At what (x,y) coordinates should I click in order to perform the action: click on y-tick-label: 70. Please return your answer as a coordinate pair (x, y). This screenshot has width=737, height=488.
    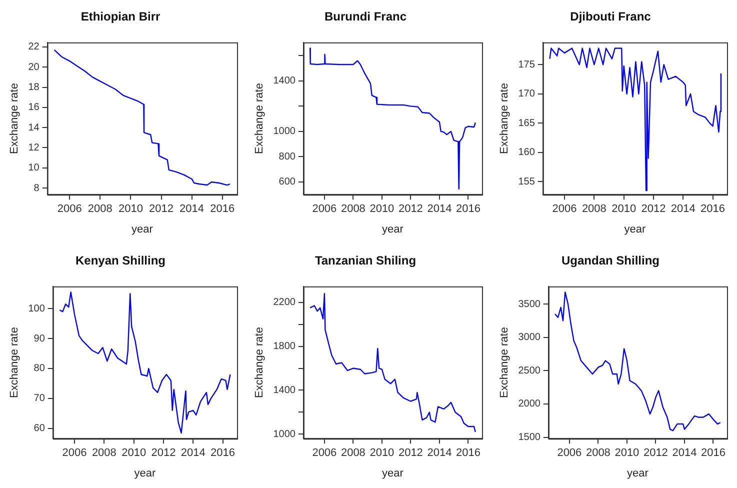
    Looking at the image, I should click on (40, 398).